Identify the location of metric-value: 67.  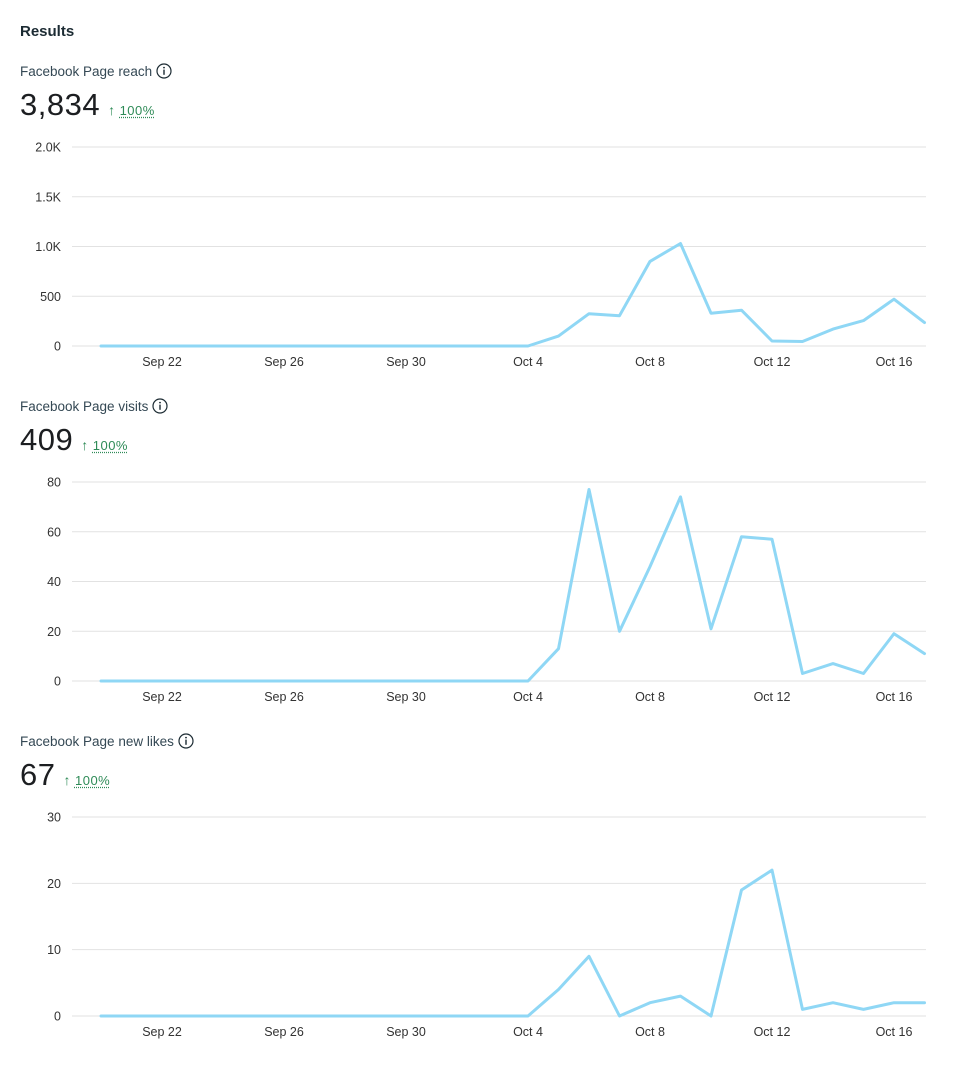
(38, 774).